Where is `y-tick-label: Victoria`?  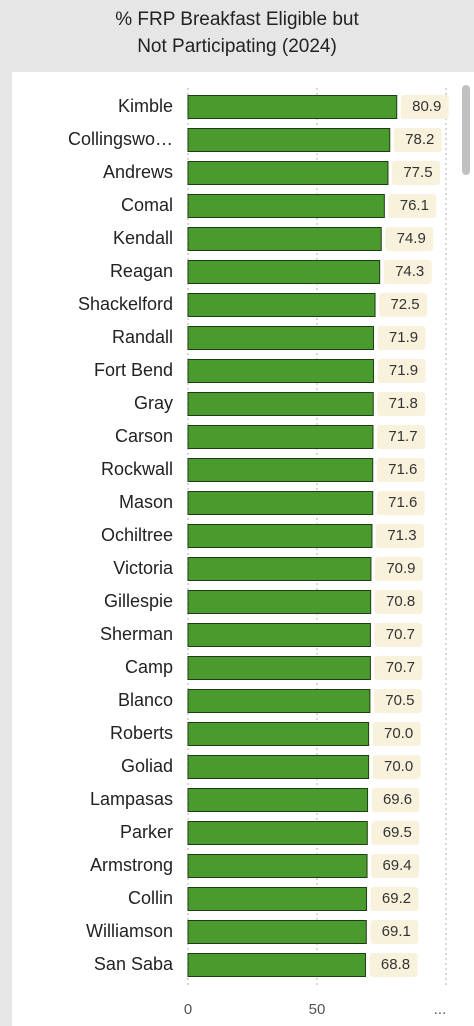
y-tick-label: Victoria is located at coordinates (143, 568).